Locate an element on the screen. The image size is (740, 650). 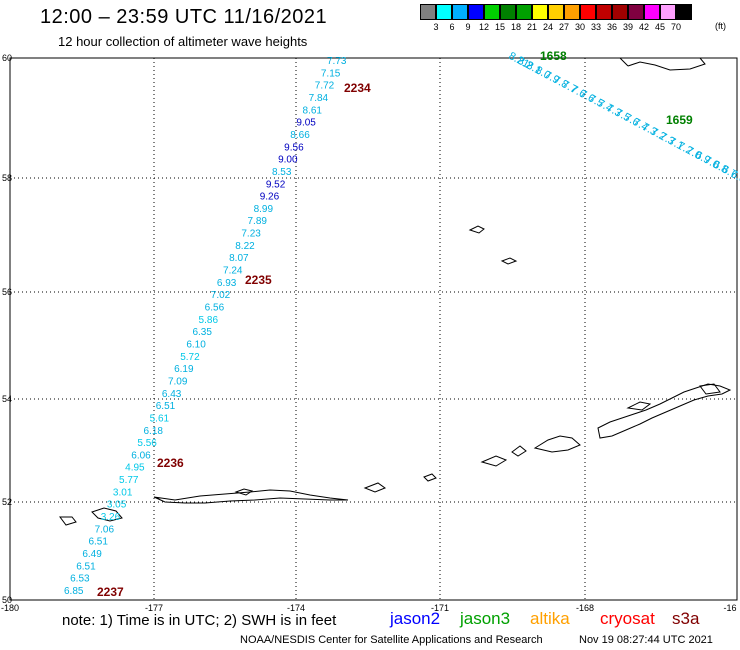
mission-label-cryosat: cryosat is located at coordinates (627, 618).